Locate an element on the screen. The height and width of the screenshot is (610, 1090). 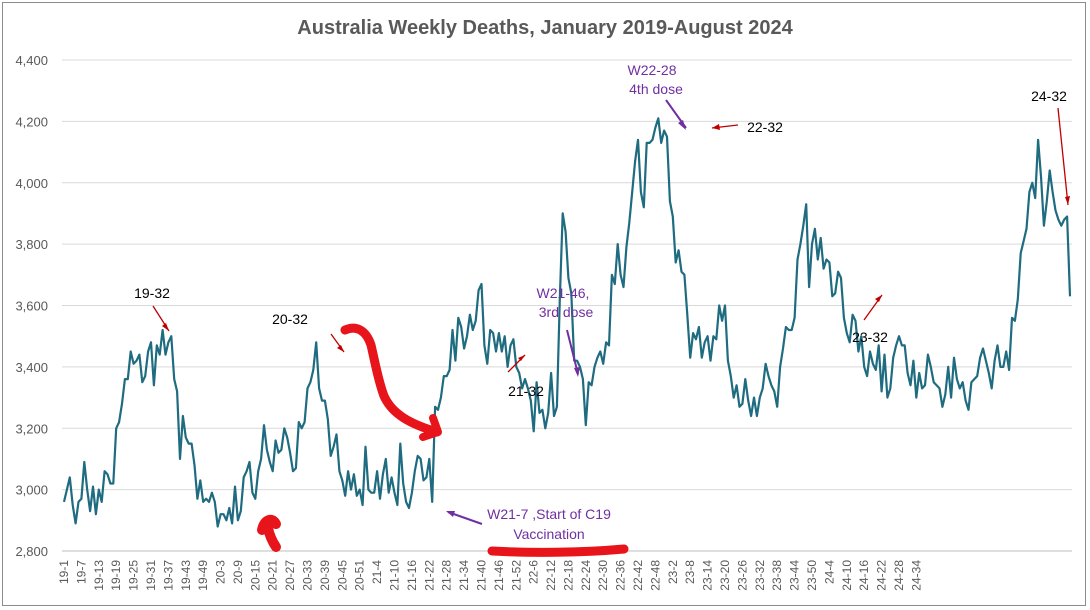
x-tick-label: 21-52 is located at coordinates (516, 575).